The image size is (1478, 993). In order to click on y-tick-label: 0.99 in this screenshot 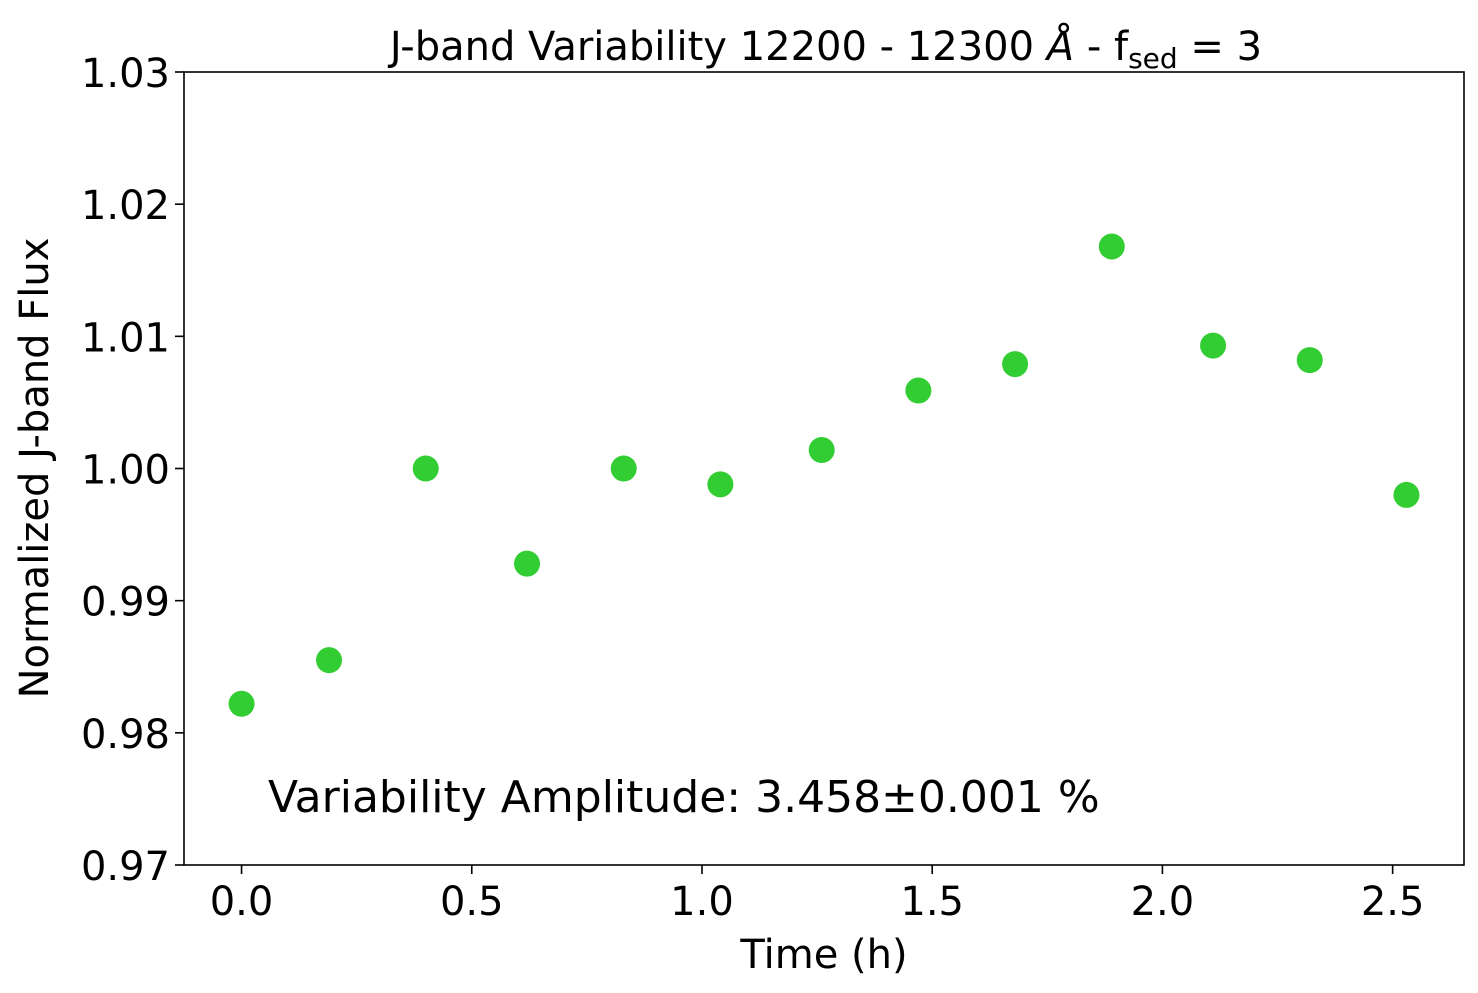, I will do `click(125, 603)`.